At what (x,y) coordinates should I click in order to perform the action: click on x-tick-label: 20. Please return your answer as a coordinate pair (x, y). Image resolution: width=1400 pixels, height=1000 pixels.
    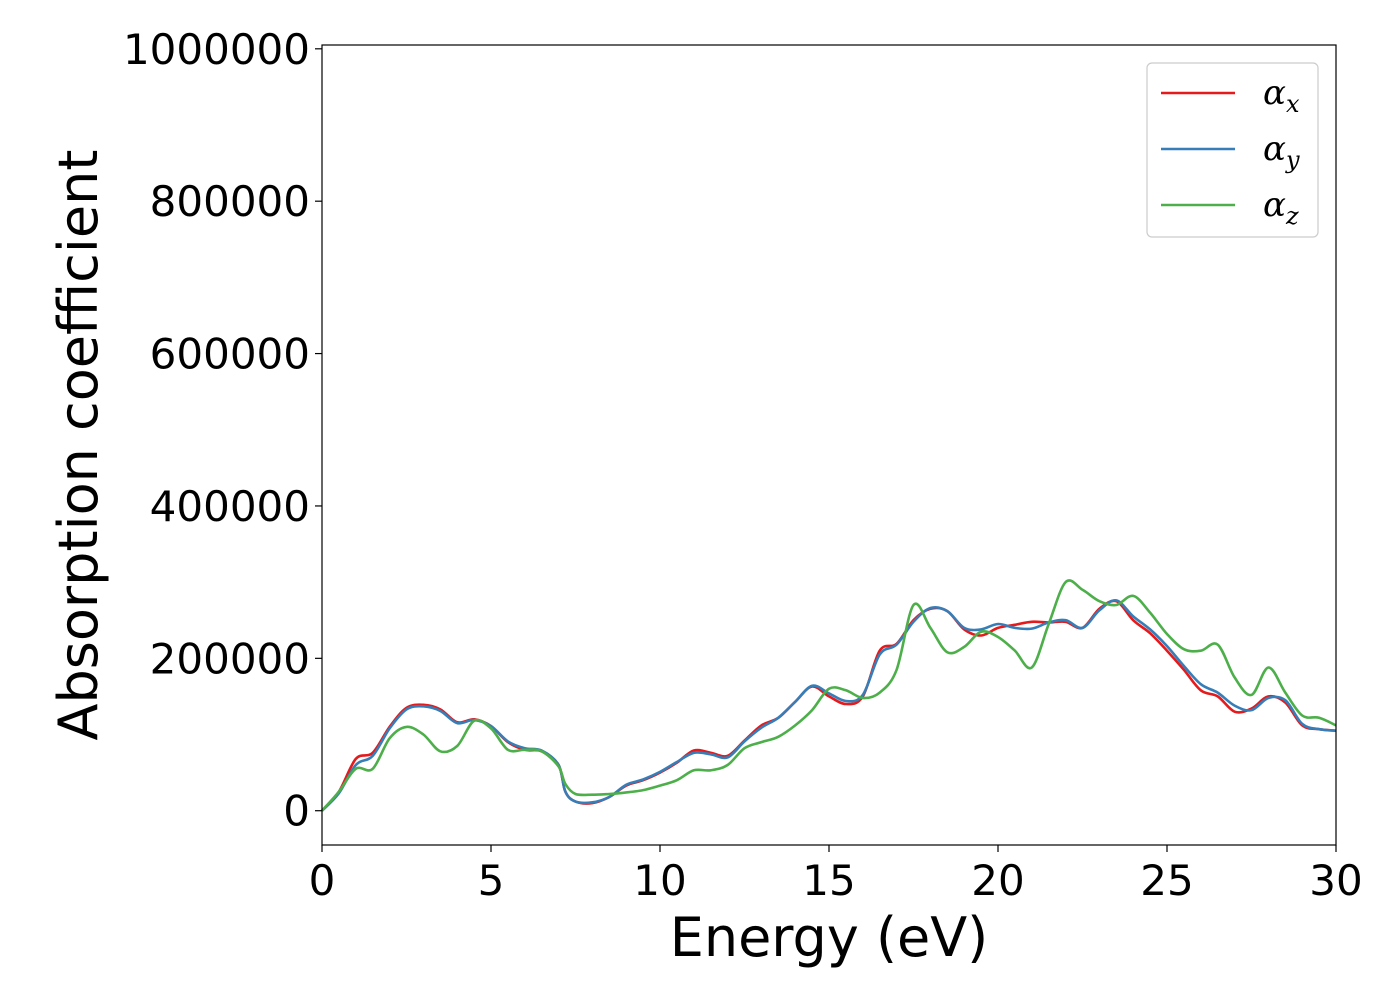
    Looking at the image, I should click on (997, 880).